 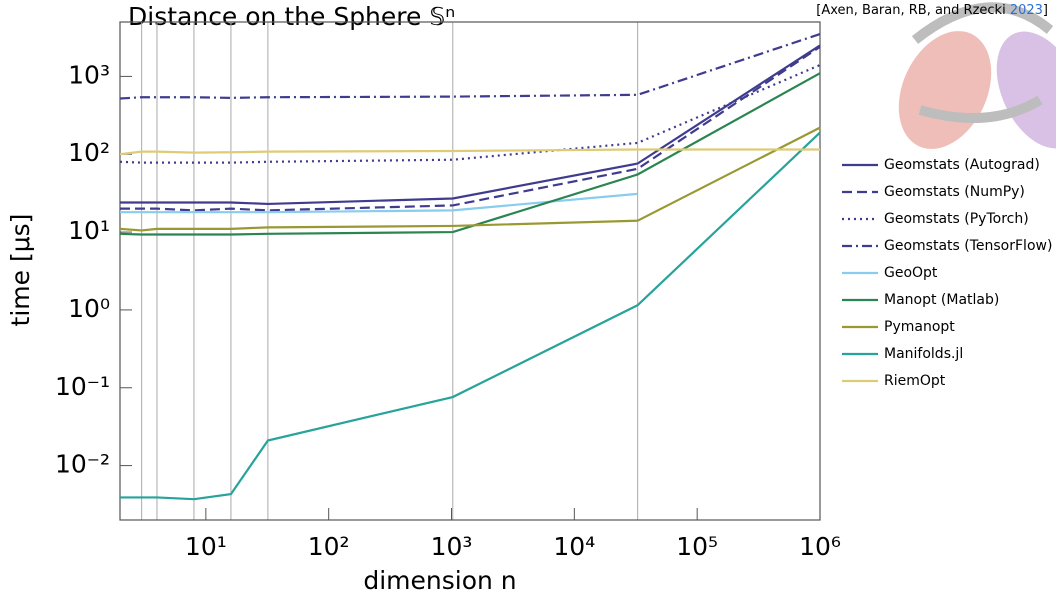 I want to click on legend-label: Geomstats (NumPy), so click(x=954, y=192).